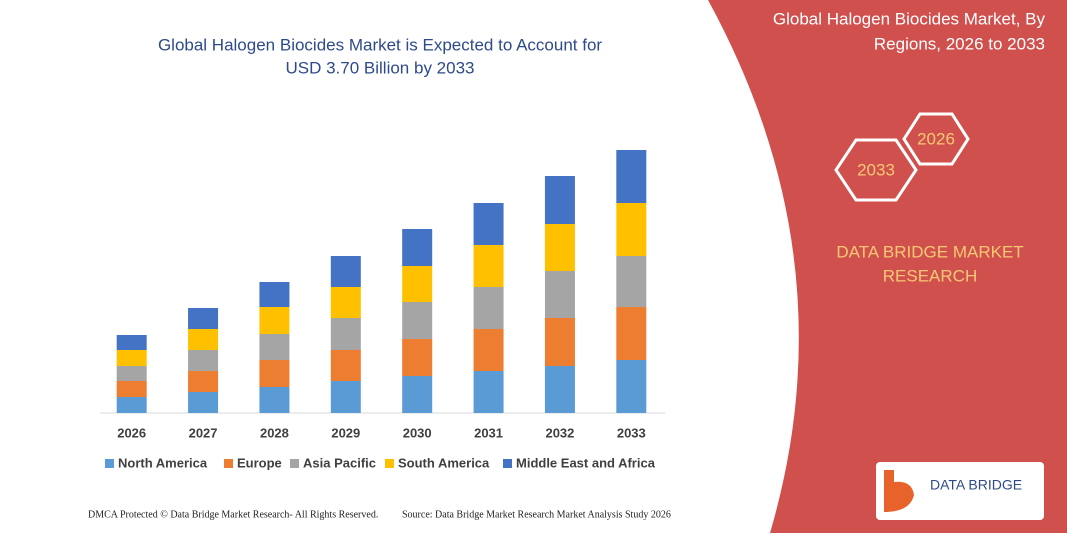  What do you see at coordinates (203, 432) in the screenshot?
I see `x-tick-label: 2027` at bounding box center [203, 432].